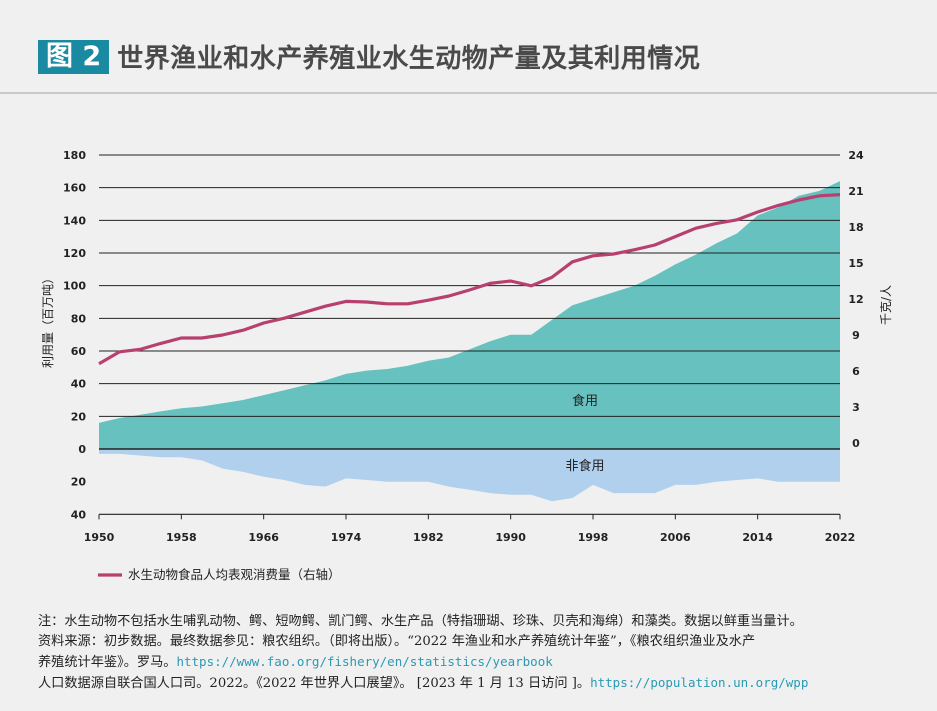 This screenshot has width=937, height=711. What do you see at coordinates (48, 320) in the screenshot?
I see `y-axis-title: 利用量（百万吨）` at bounding box center [48, 320].